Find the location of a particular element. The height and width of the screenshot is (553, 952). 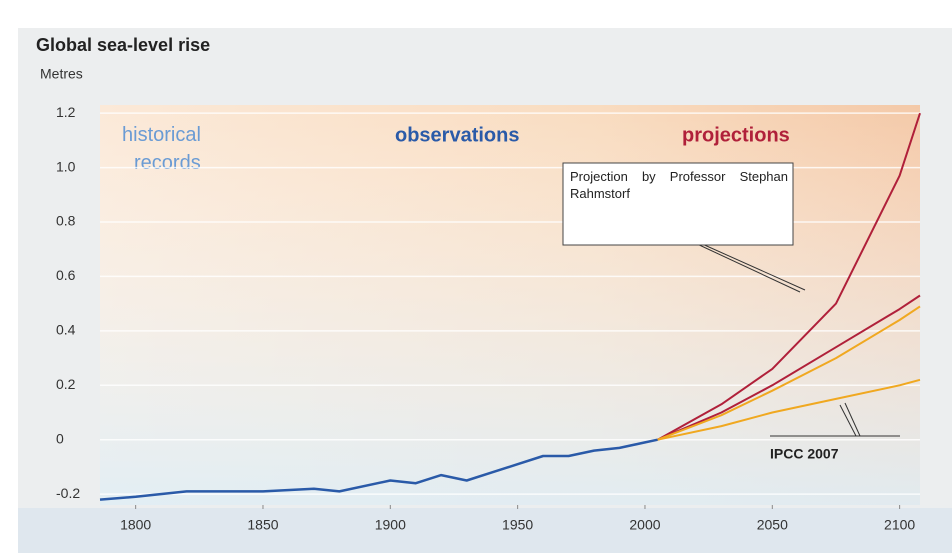

y-tick-label: 1.2 is located at coordinates (66, 112).